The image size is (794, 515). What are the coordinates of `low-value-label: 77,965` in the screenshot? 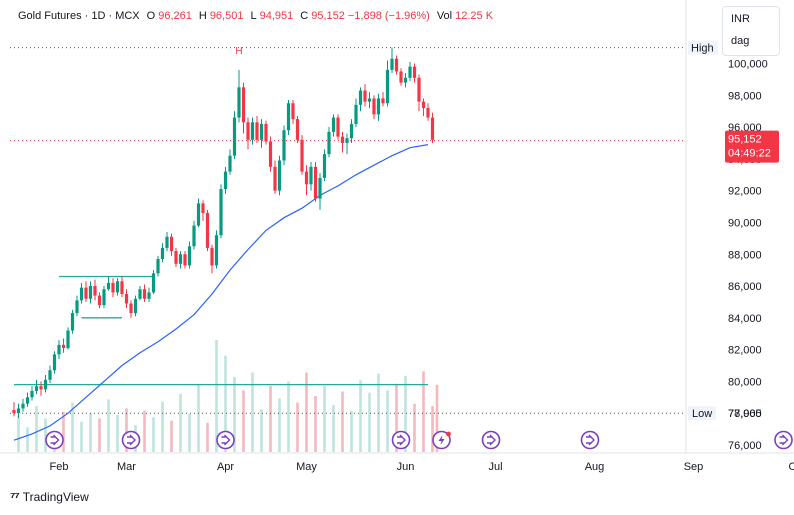 It's located at (745, 414).